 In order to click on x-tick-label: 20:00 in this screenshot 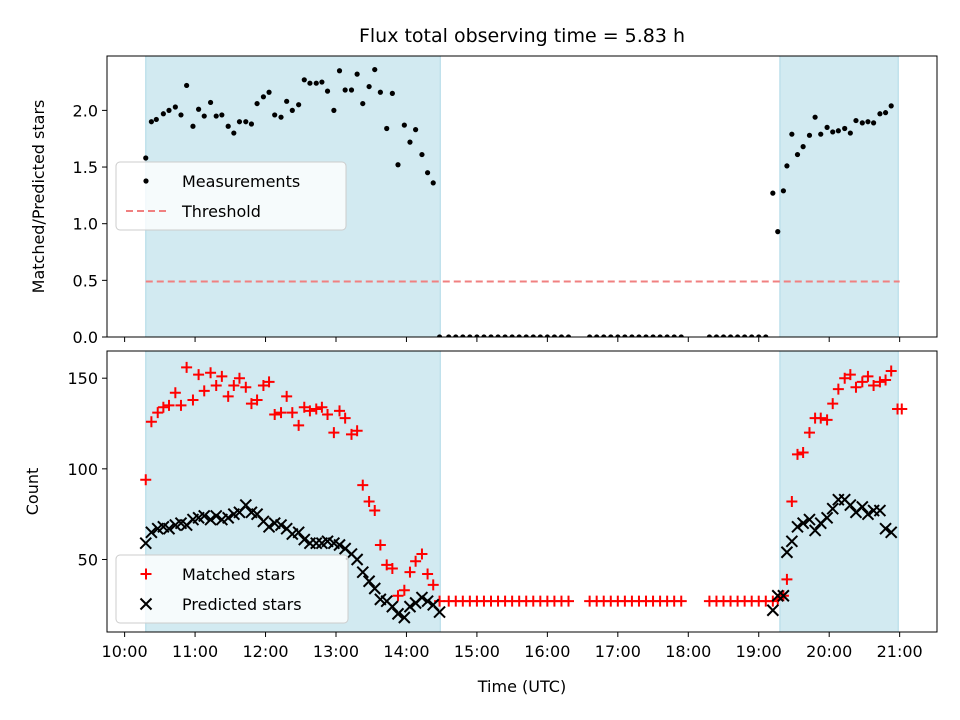, I will do `click(829, 651)`.